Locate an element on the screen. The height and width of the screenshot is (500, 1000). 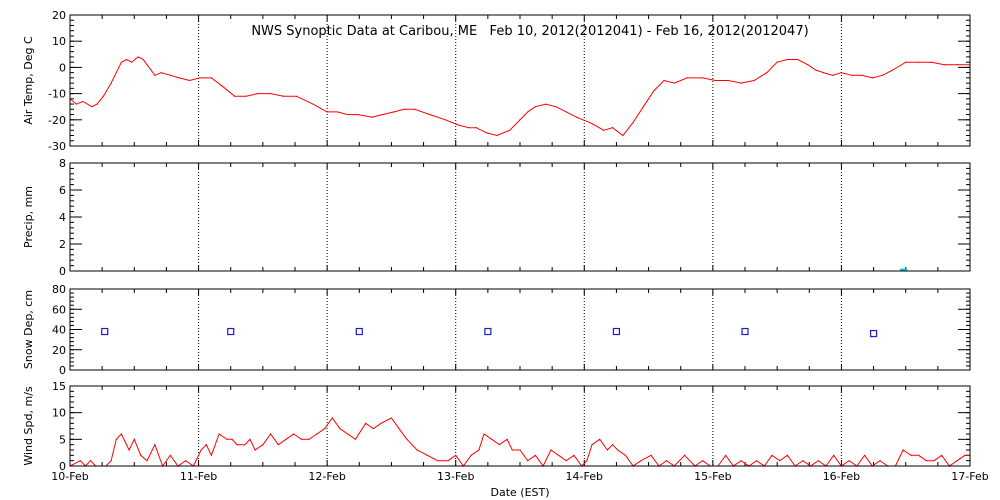
y-tick-label: 2 is located at coordinates (62, 244).